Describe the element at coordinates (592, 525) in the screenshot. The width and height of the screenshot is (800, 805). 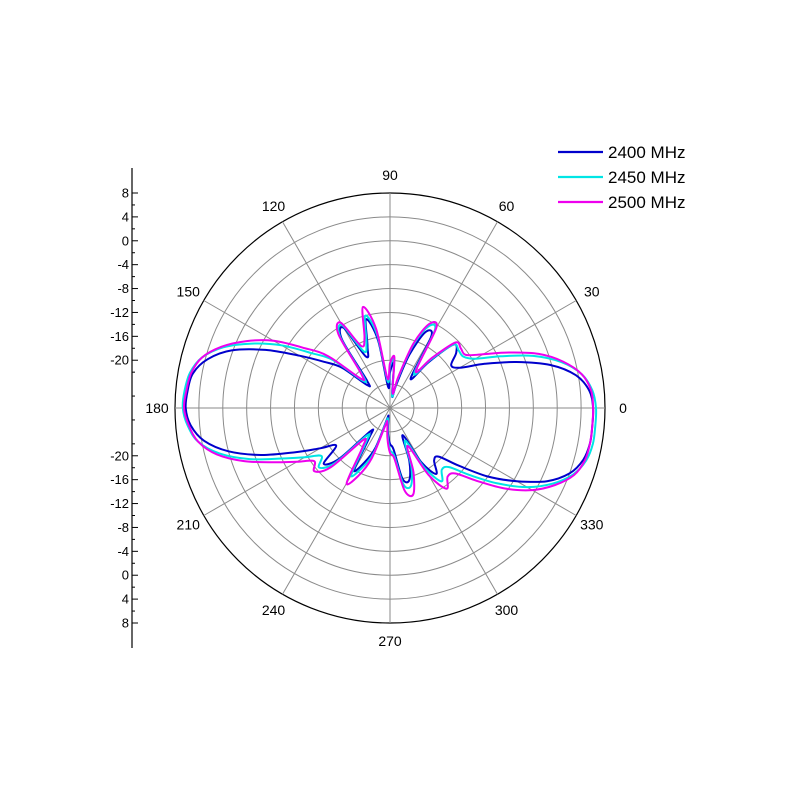
I see `angle-label: 330` at that location.